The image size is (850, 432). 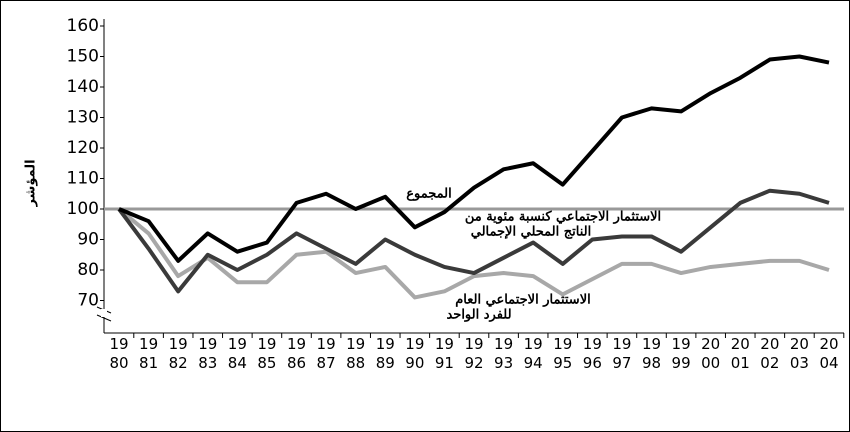 I want to click on axis-break-gap, so click(x=104, y=313).